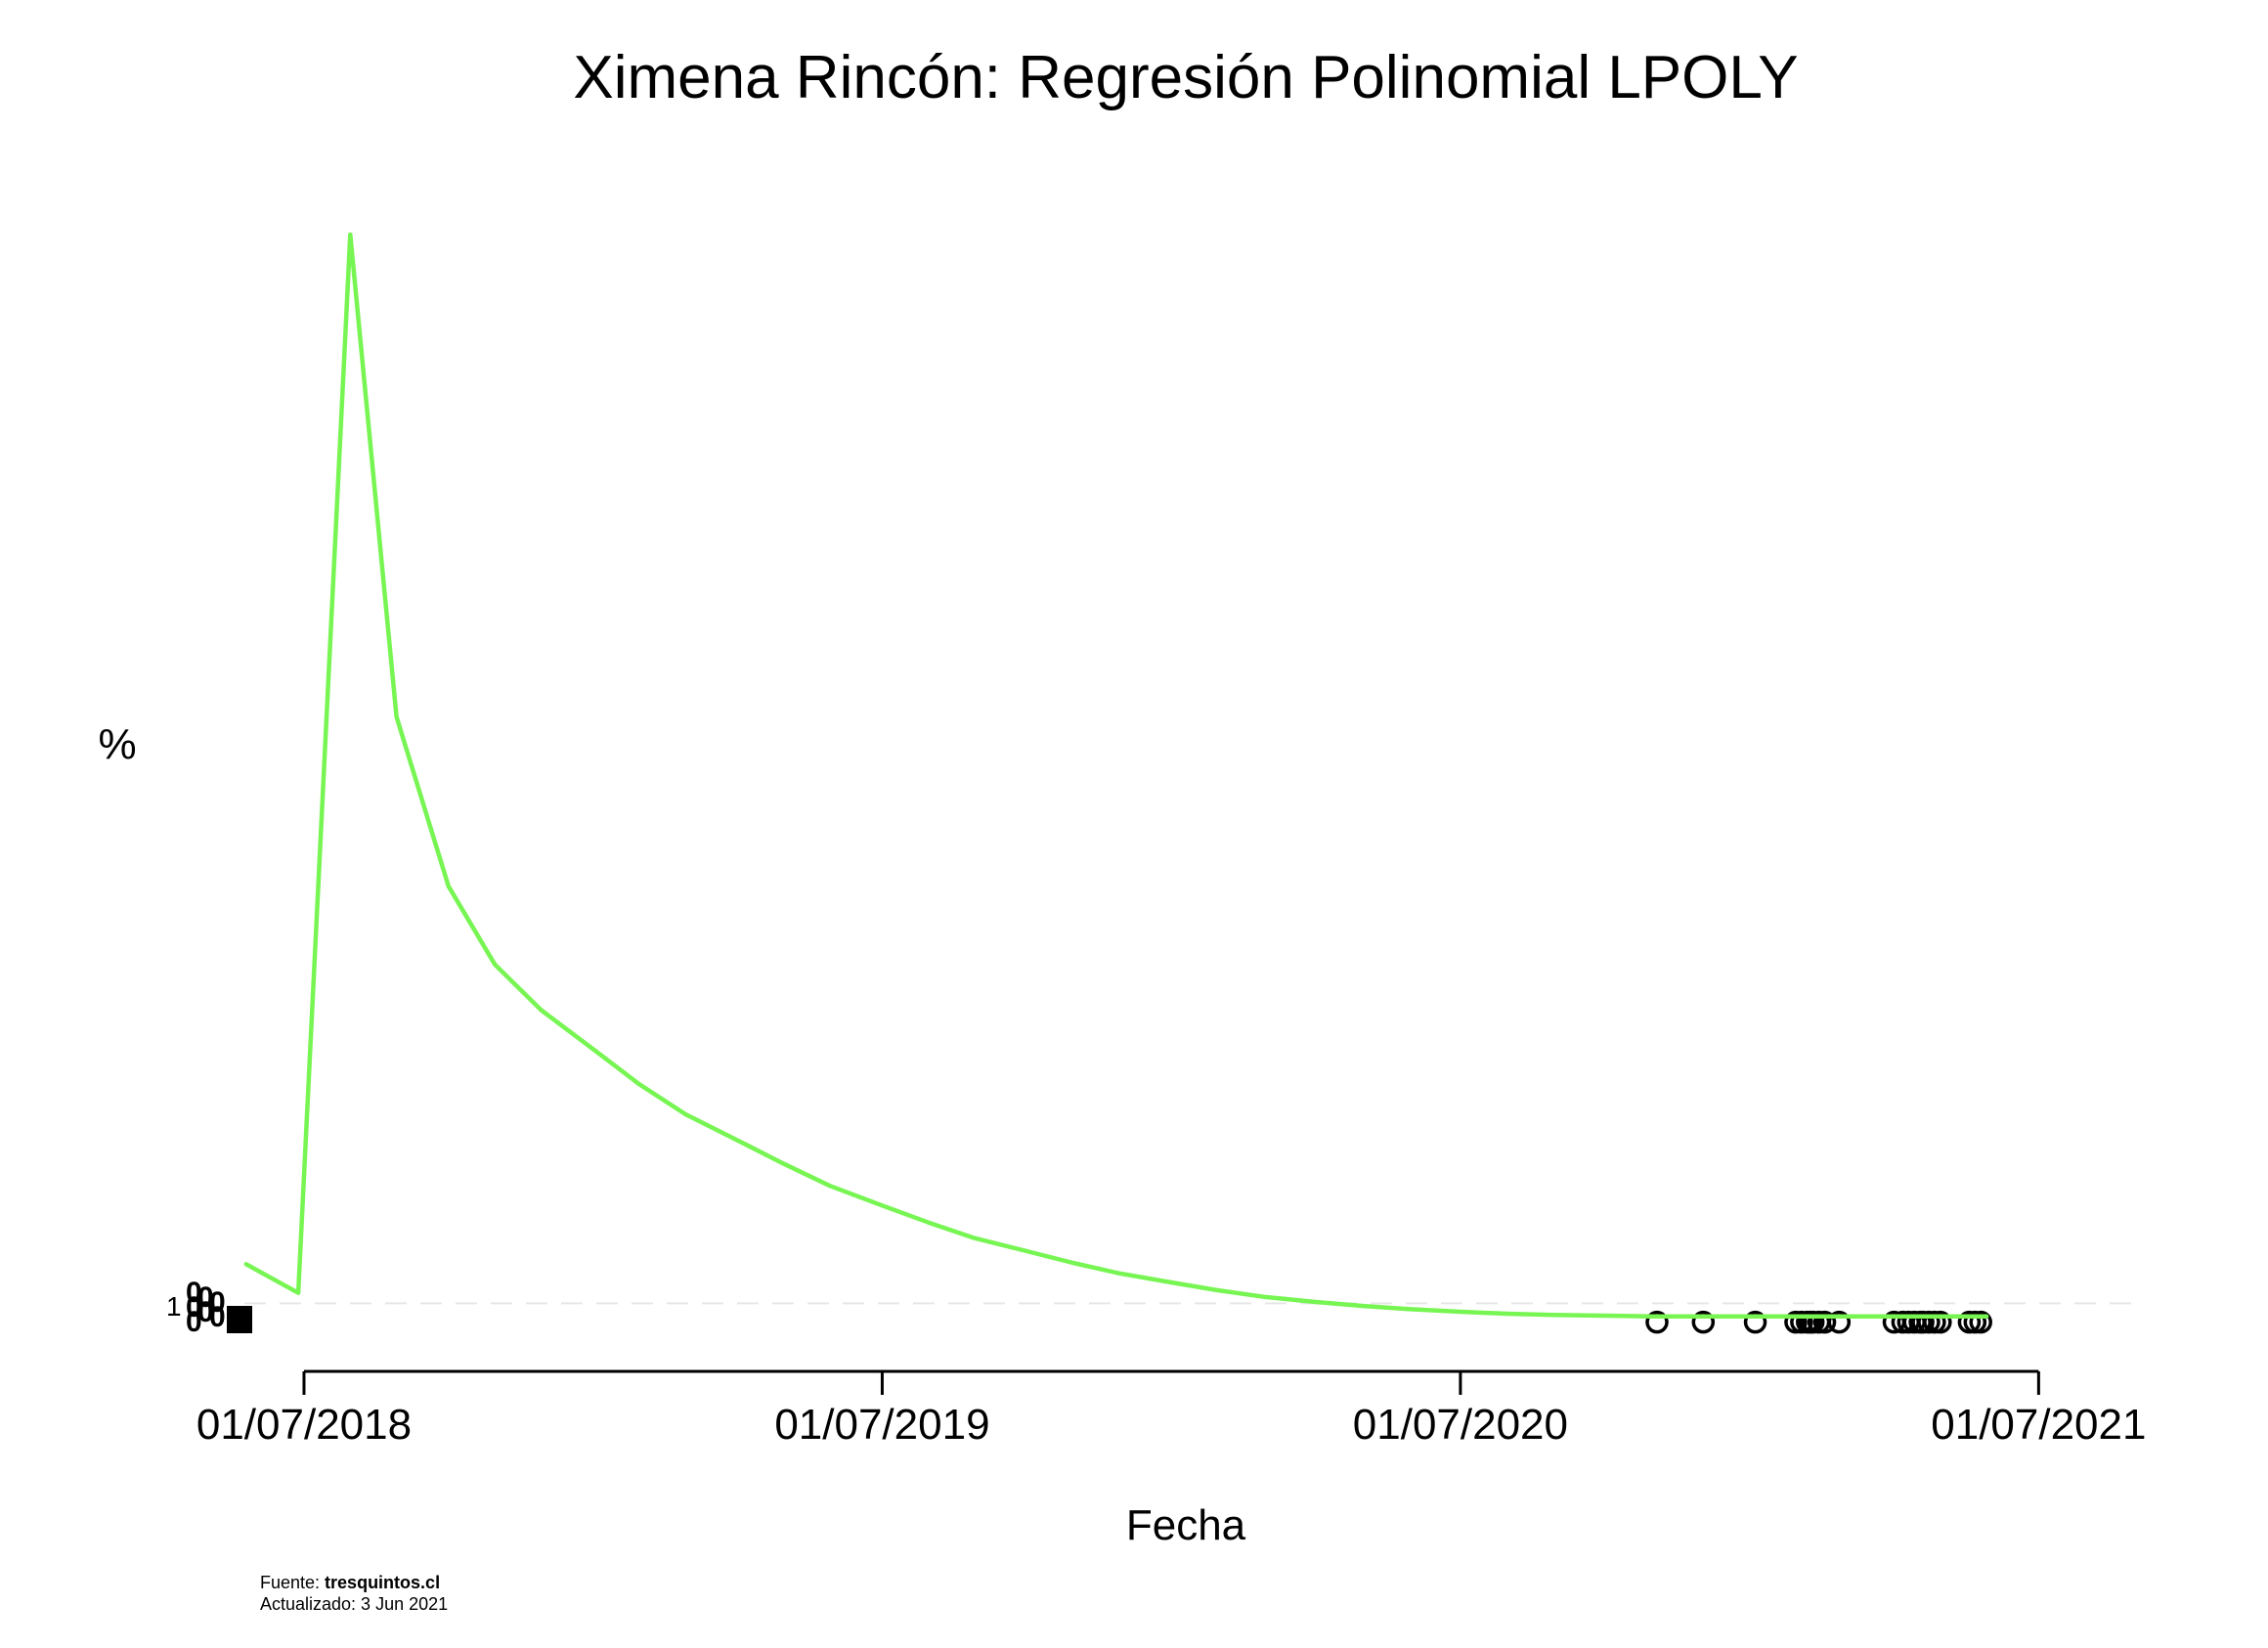 The width and height of the screenshot is (2268, 1648). I want to click on y-tick-label: 1, so click(174, 1306).